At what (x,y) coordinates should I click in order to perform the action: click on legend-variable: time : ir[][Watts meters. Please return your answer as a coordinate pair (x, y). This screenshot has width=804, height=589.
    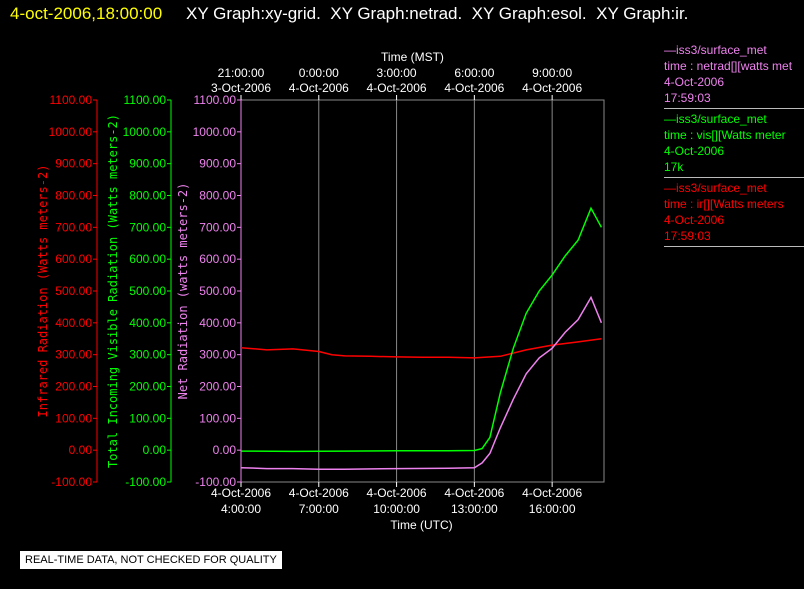
    Looking at the image, I should click on (724, 204).